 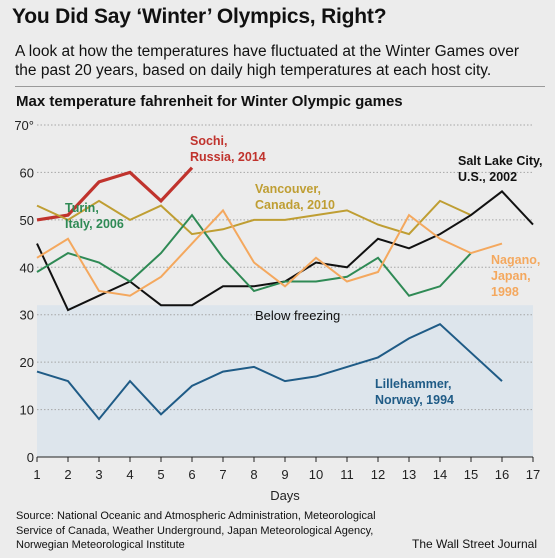 What do you see at coordinates (27, 267) in the screenshot?
I see `y-tick-label: 40` at bounding box center [27, 267].